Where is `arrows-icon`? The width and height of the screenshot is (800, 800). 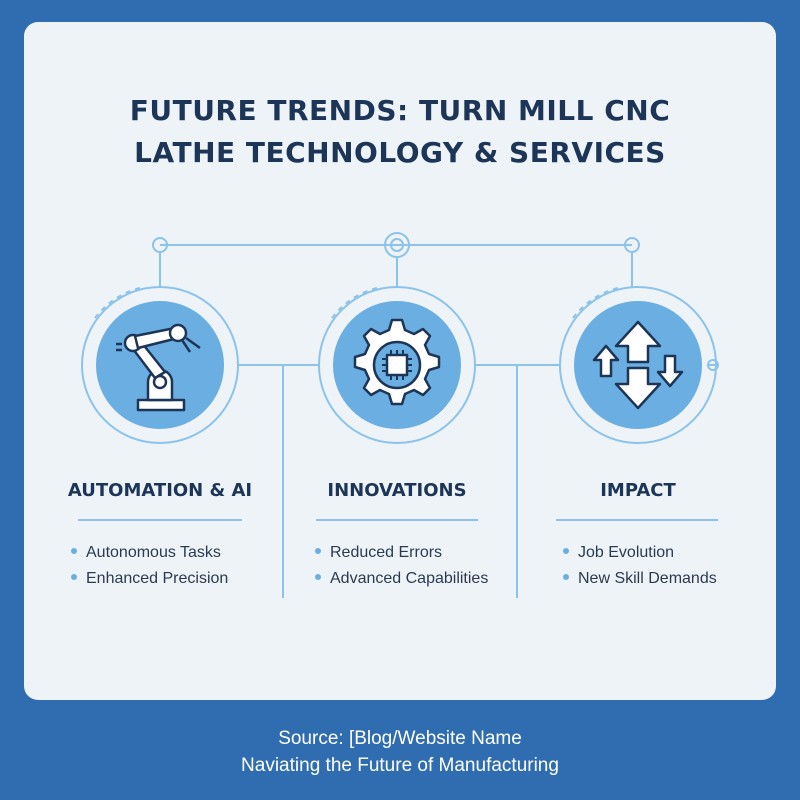
arrows-icon is located at coordinates (638, 365).